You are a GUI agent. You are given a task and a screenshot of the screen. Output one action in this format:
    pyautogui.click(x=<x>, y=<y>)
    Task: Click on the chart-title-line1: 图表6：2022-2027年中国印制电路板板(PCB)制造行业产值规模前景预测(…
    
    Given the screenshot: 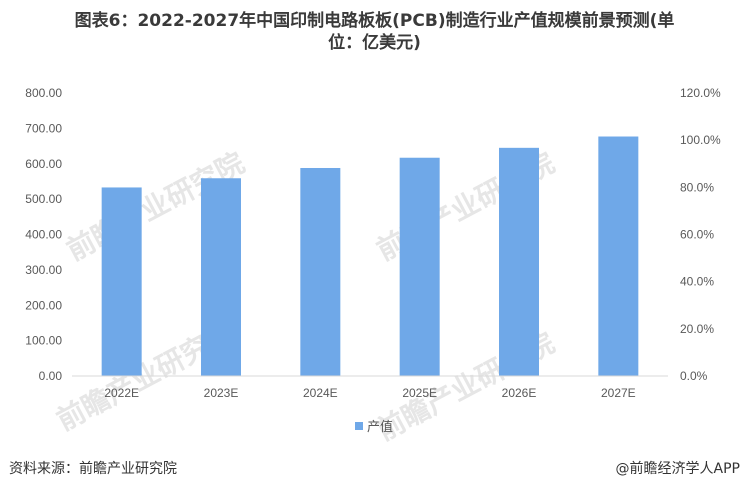 What is the action you would take?
    pyautogui.click(x=374, y=21)
    